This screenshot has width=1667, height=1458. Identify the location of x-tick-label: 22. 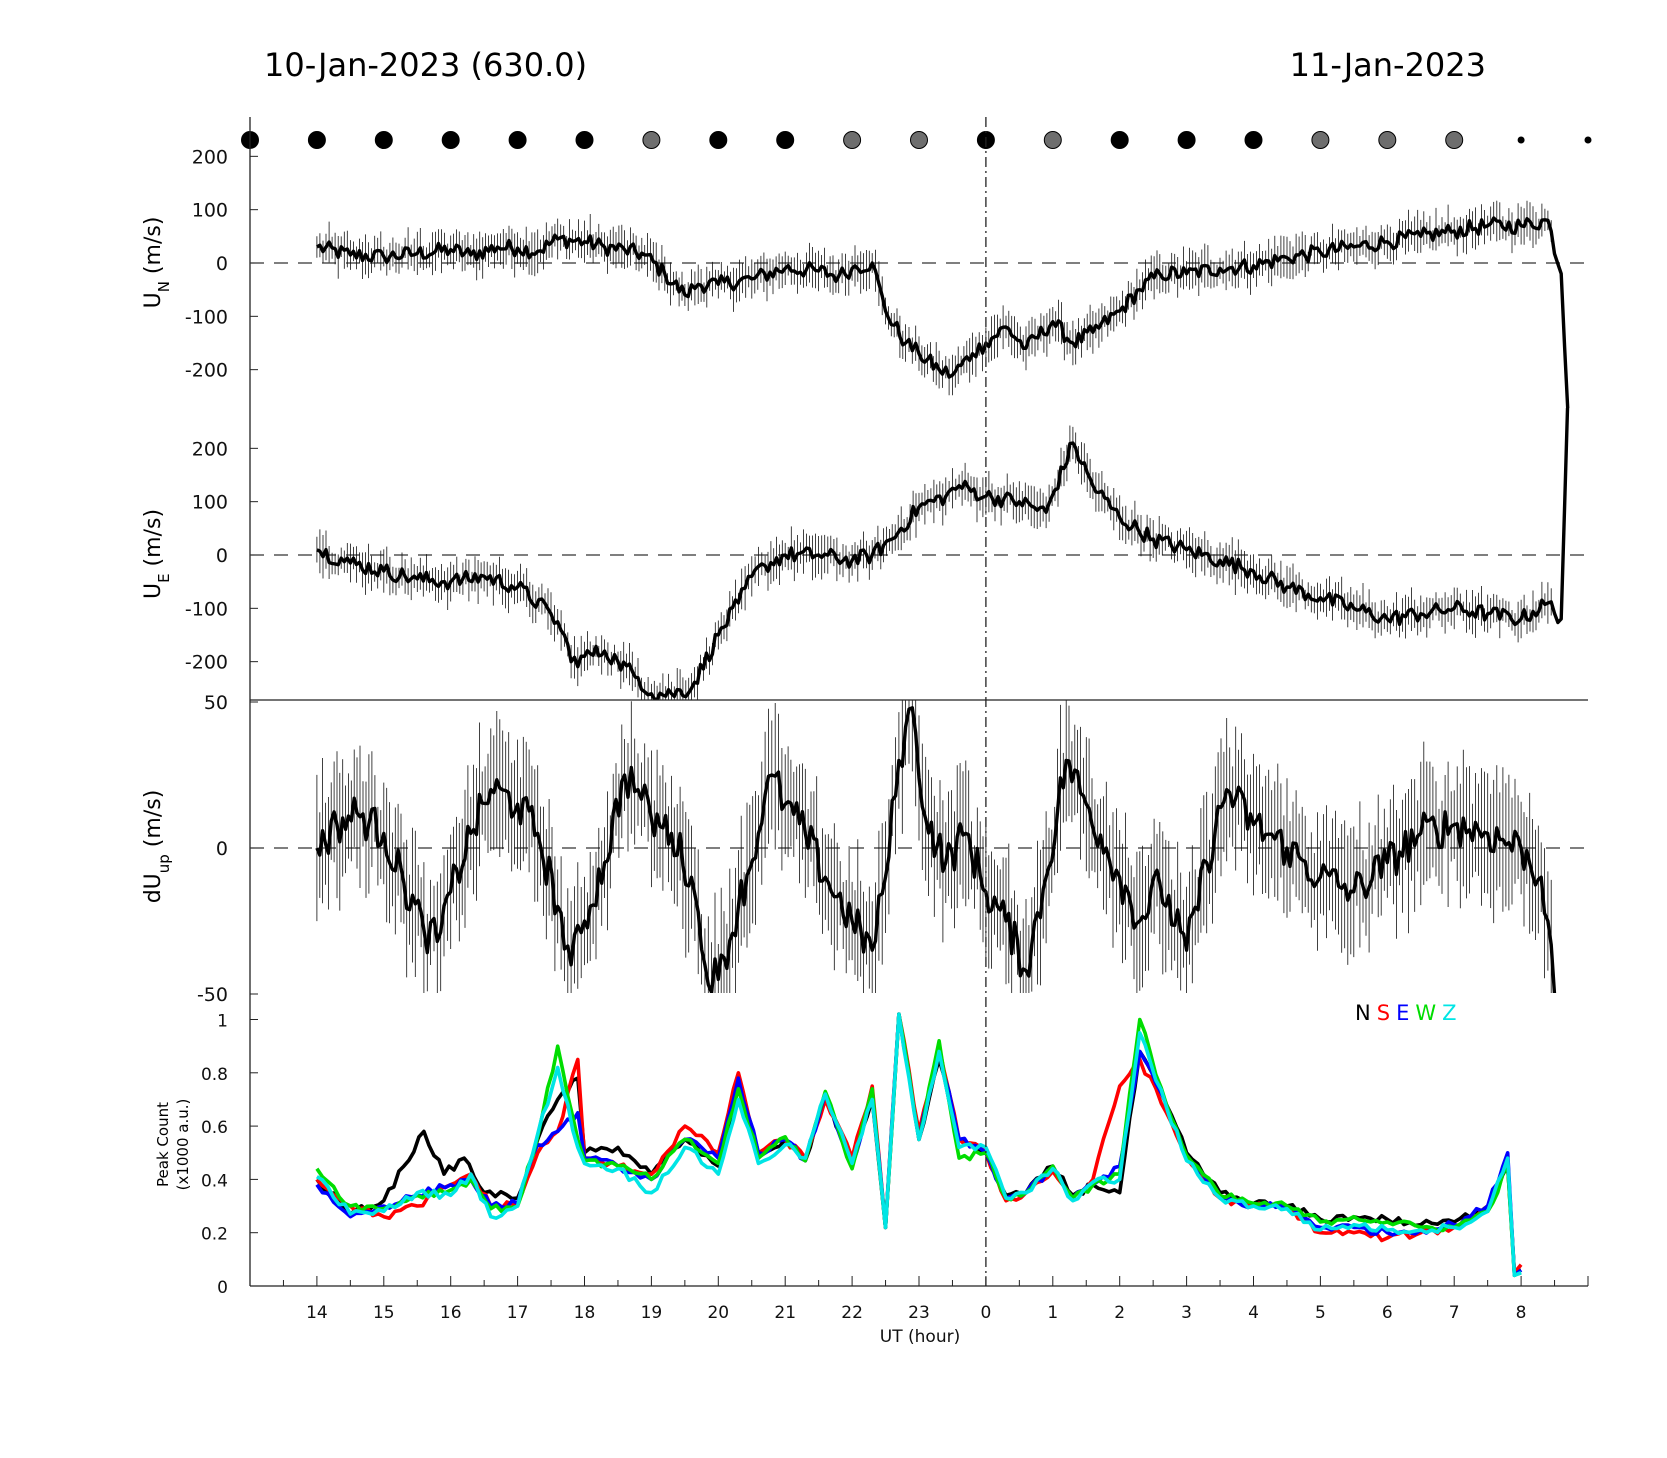
(852, 1313).